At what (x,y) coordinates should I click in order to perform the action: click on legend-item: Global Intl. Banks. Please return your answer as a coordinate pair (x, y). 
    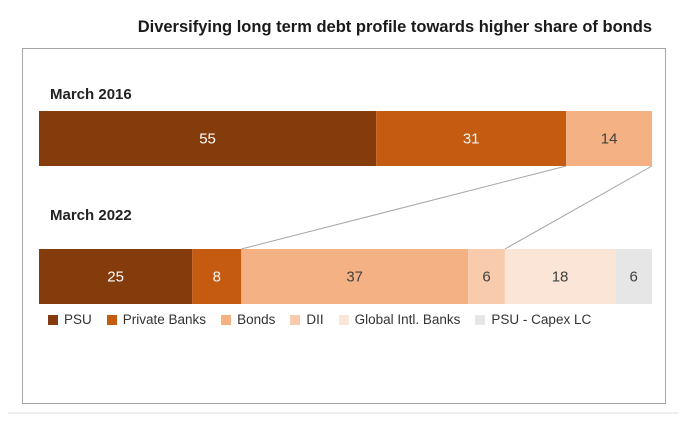
    Looking at the image, I should click on (399, 319).